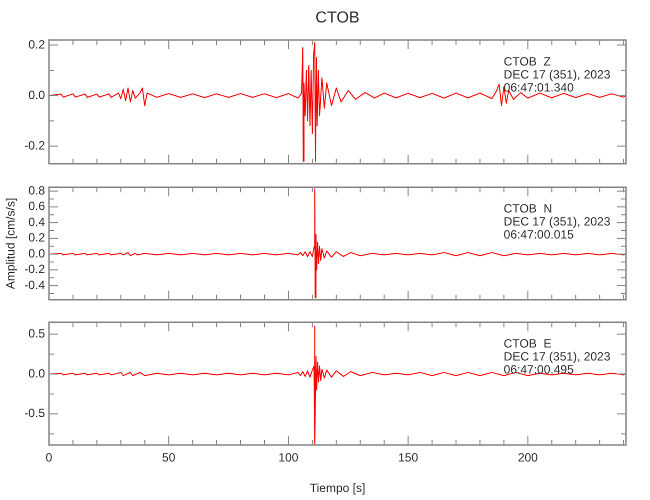 The image size is (650, 500). Describe the element at coordinates (37, 221) in the screenshot. I see `y-tick-label: 0.4` at that location.